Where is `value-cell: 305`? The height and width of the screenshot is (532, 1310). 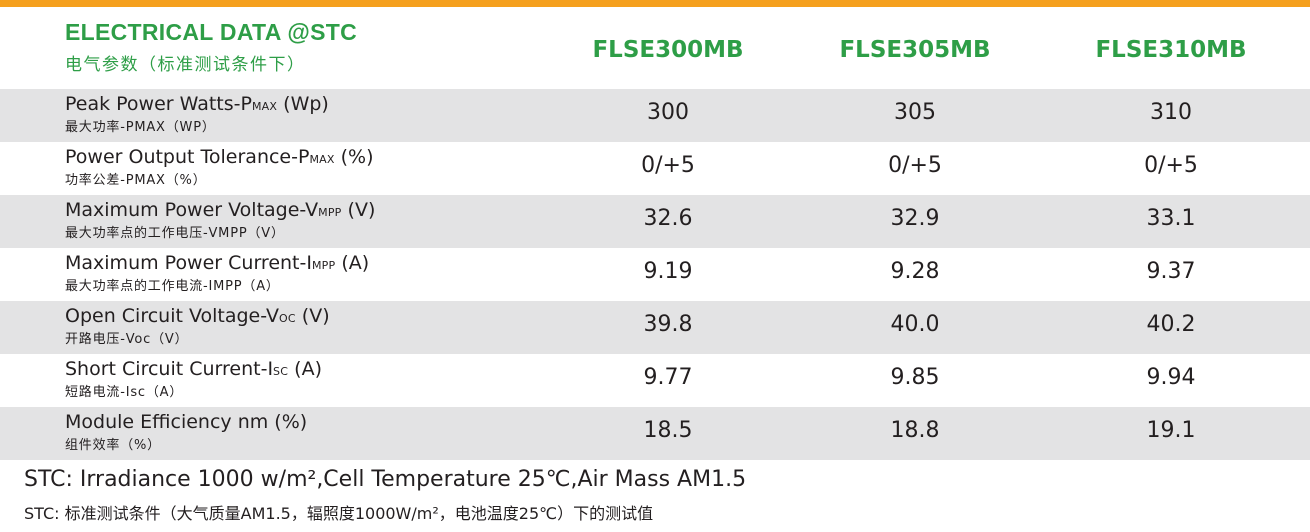
value-cell: 305 is located at coordinates (915, 112).